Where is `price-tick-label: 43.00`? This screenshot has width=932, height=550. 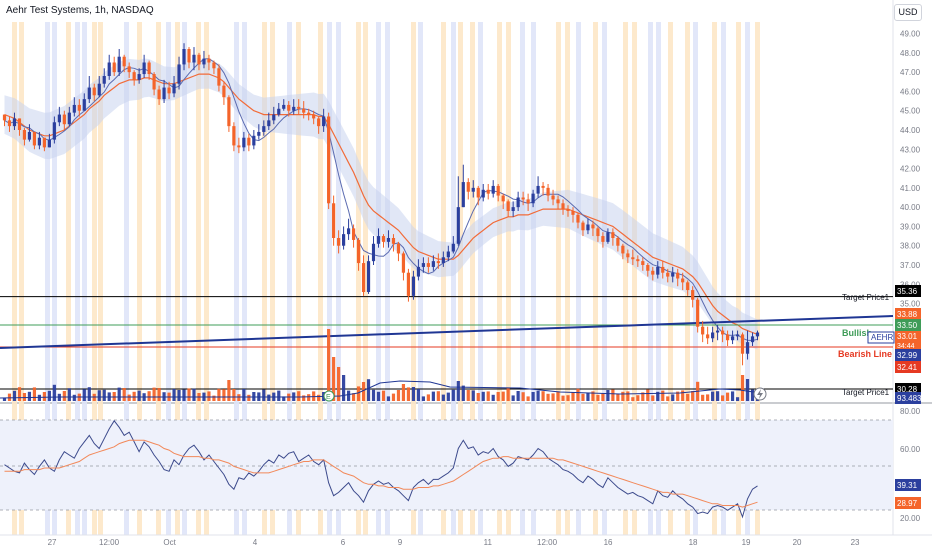
price-tick-label: 43.00 is located at coordinates (910, 149).